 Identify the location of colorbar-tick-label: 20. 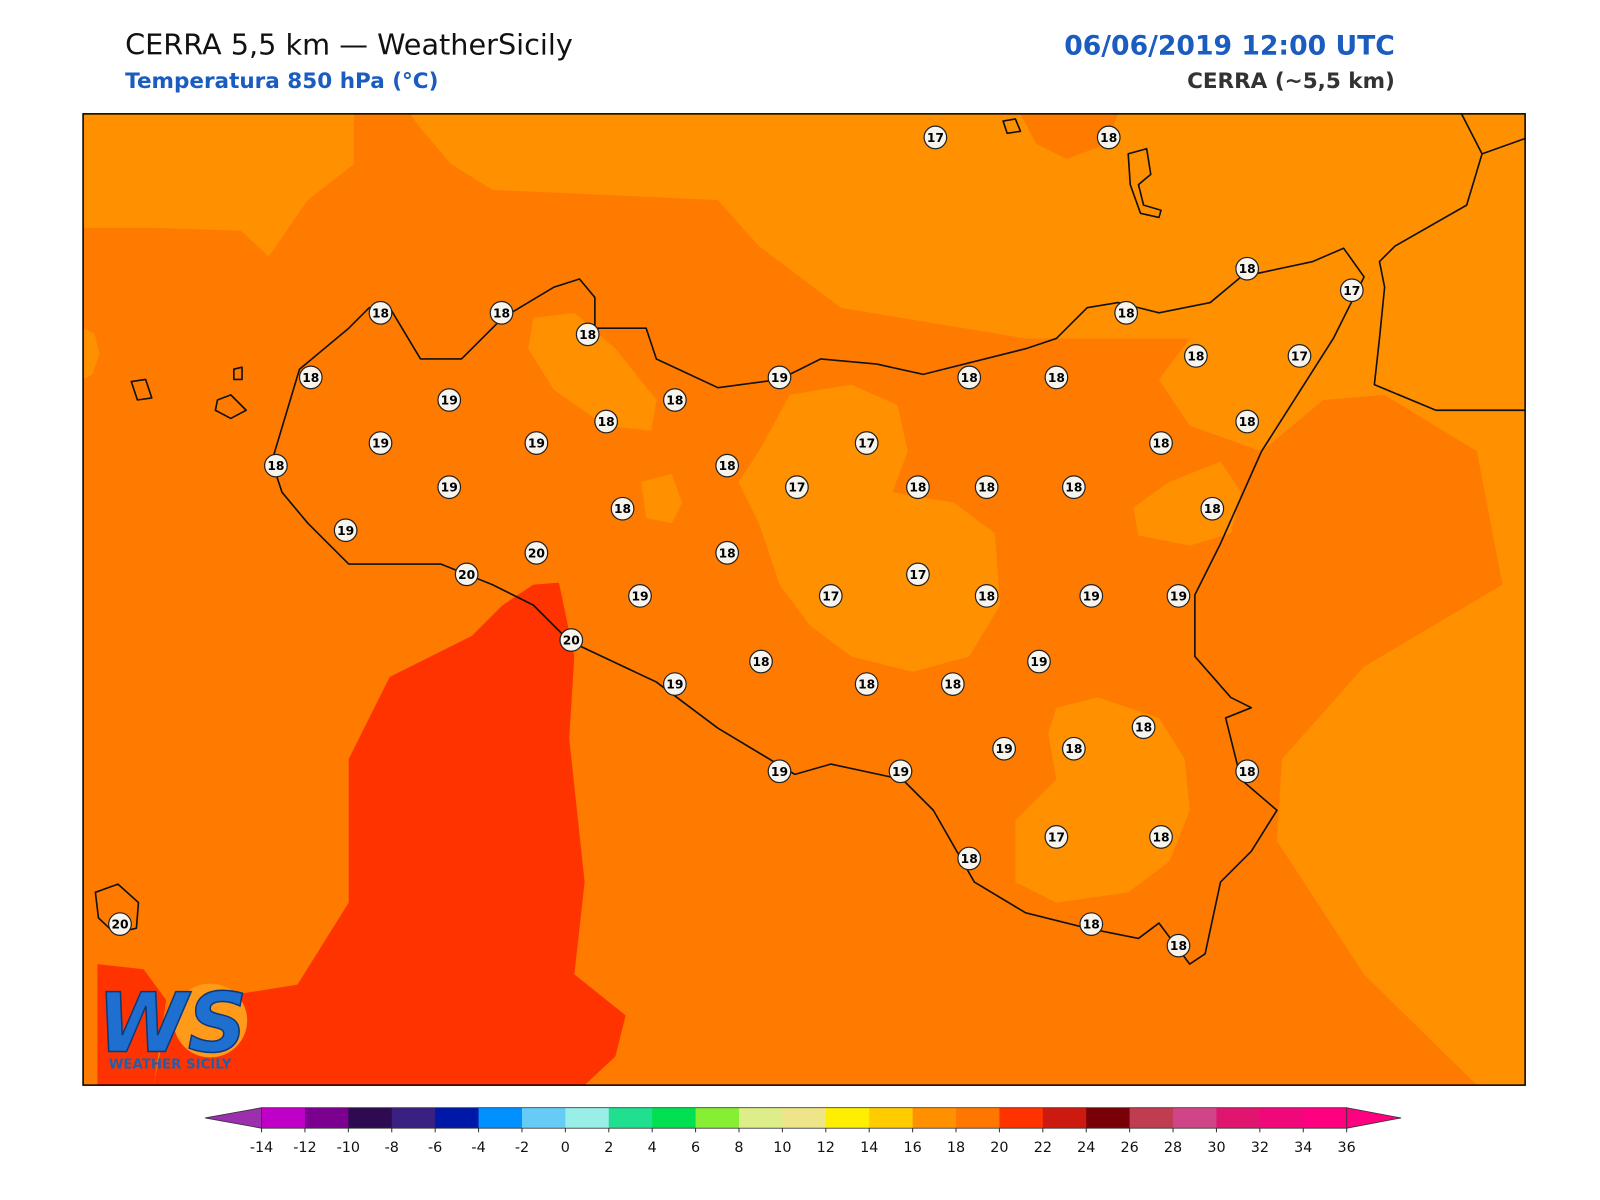
(999, 1148).